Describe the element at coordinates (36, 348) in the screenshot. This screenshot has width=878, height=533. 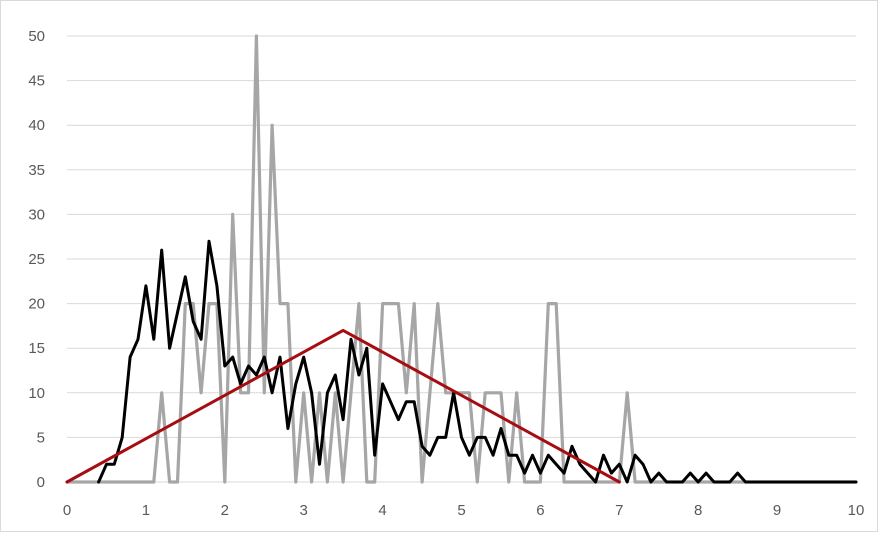
I see `y-tick-label: 15` at that location.